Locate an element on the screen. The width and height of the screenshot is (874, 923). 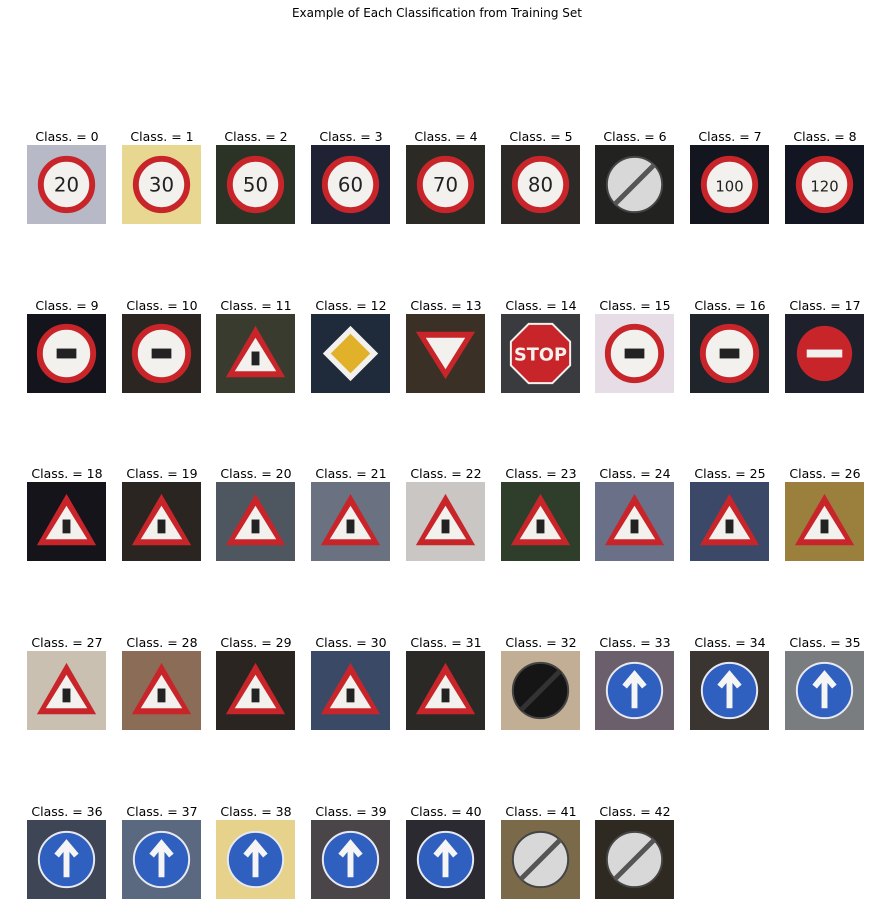
circle-keep-left-icon is located at coordinates (350, 859).